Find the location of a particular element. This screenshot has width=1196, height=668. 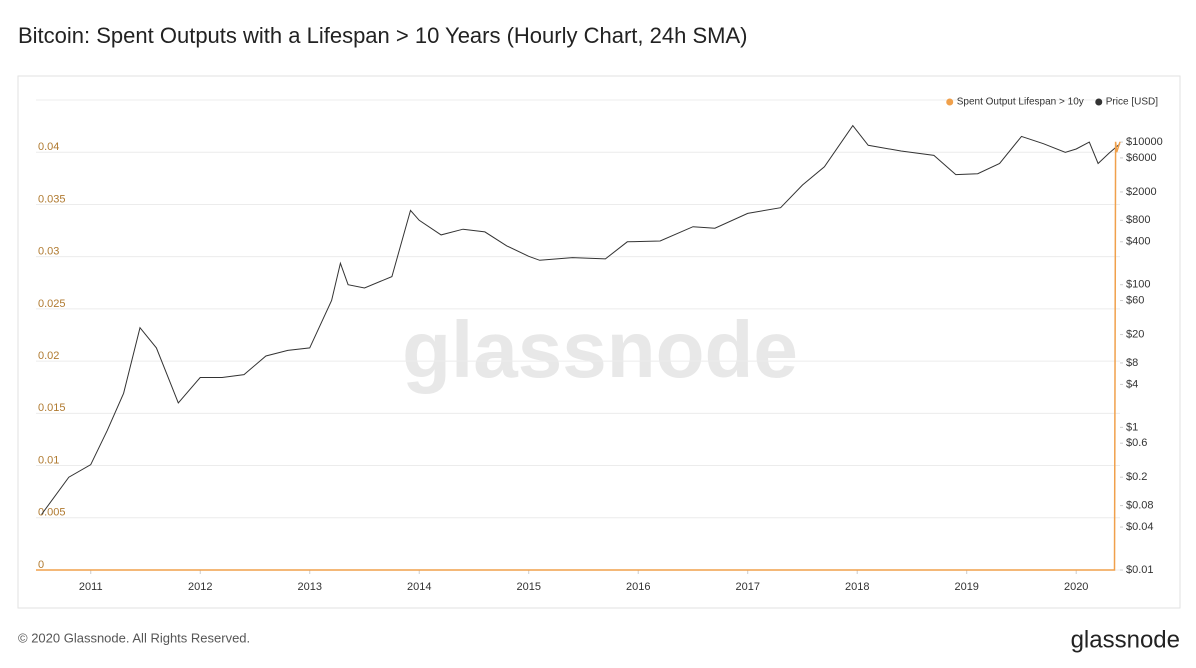

y2-tick-label: $8 is located at coordinates (1132, 363).